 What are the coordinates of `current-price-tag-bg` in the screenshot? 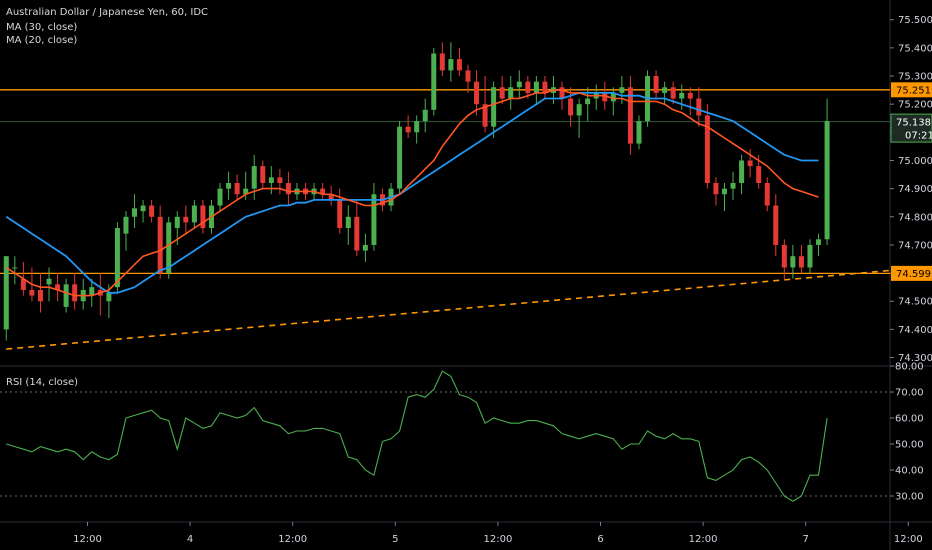 It's located at (911, 128).